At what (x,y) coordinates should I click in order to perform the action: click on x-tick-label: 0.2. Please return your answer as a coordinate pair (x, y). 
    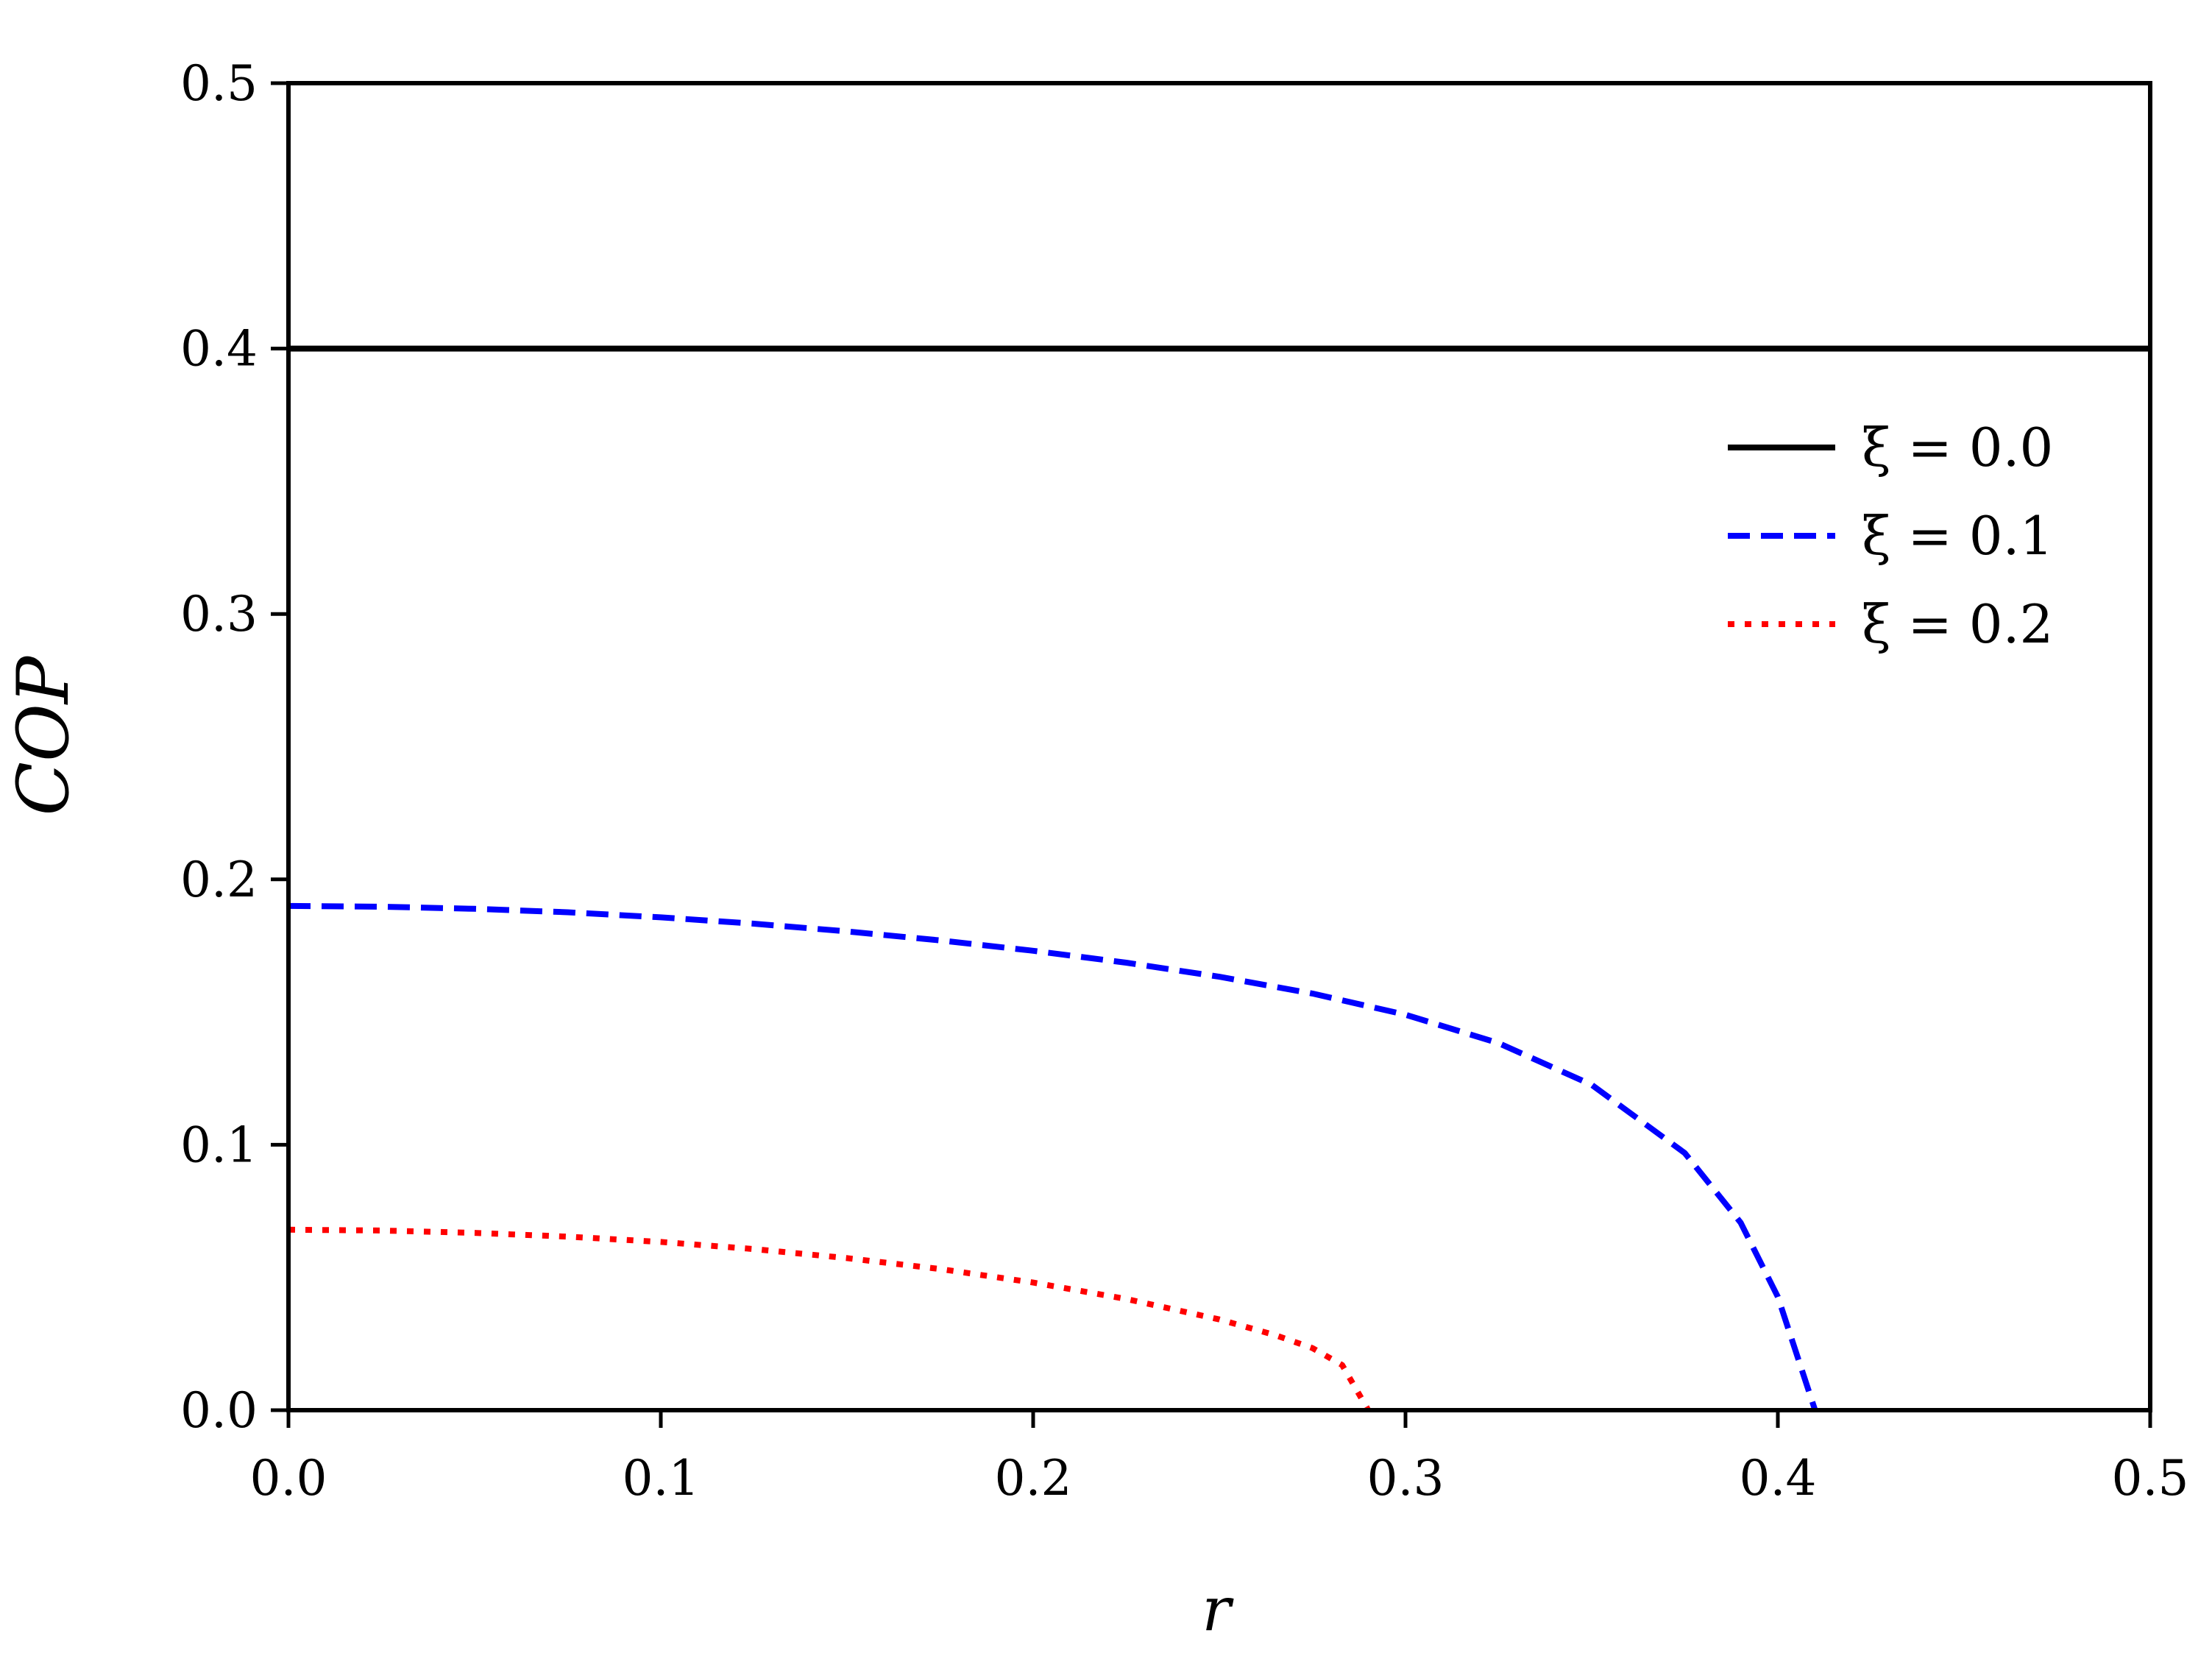
    Looking at the image, I should click on (1033, 1478).